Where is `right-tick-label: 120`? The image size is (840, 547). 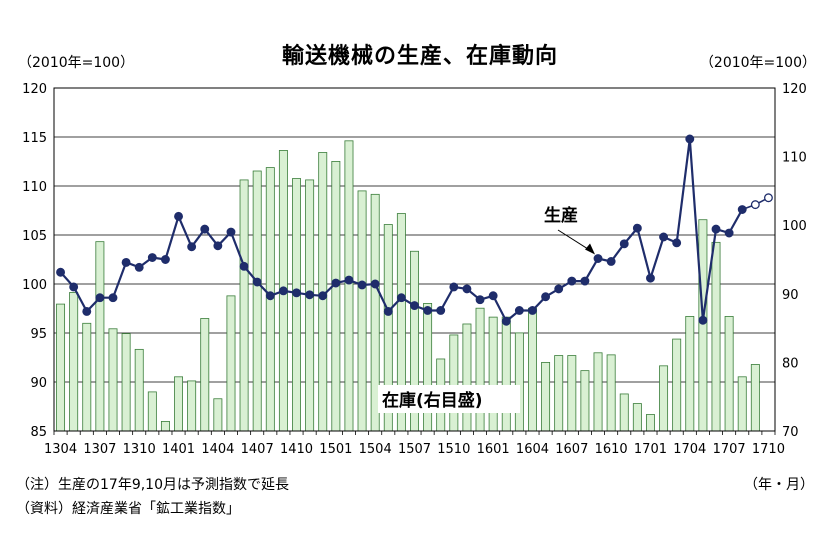 right-tick-label: 120 is located at coordinates (794, 89).